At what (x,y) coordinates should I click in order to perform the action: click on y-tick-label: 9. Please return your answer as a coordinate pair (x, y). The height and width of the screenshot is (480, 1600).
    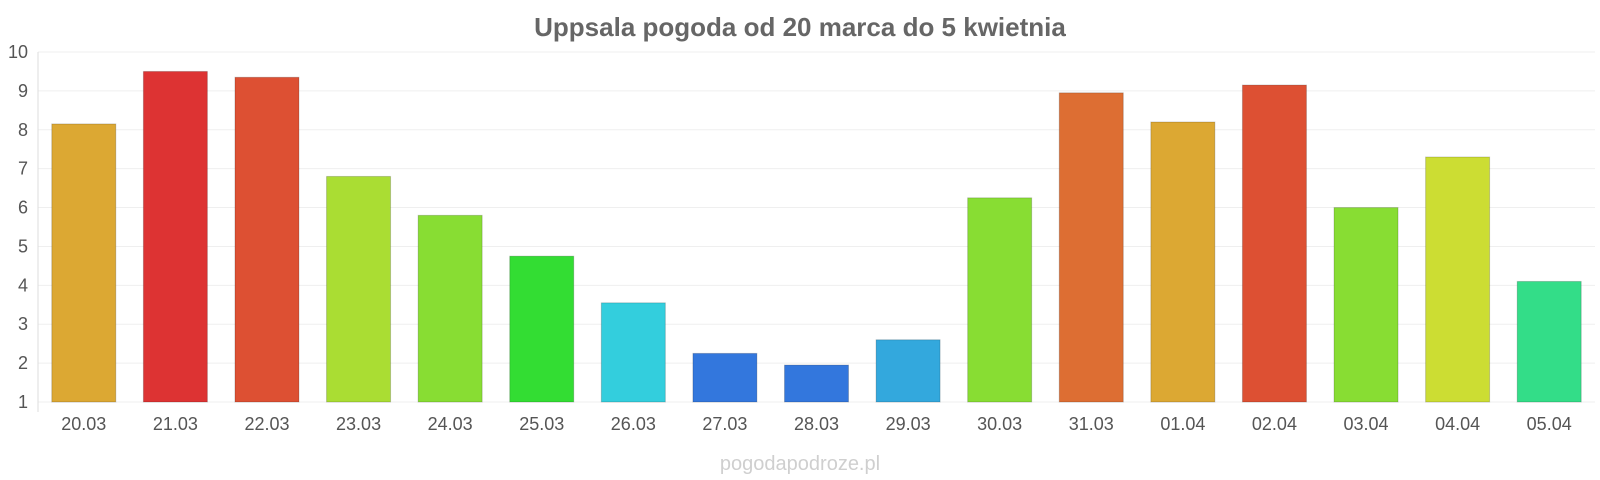
    Looking at the image, I should click on (23, 91).